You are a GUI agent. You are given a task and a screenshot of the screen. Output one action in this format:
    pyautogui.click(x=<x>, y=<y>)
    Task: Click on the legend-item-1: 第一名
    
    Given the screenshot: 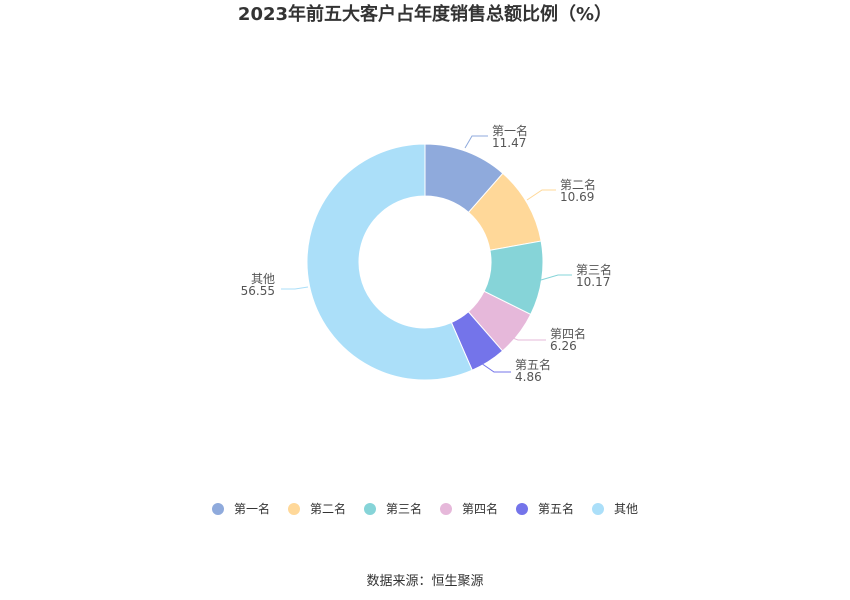 What is the action you would take?
    pyautogui.click(x=240, y=508)
    